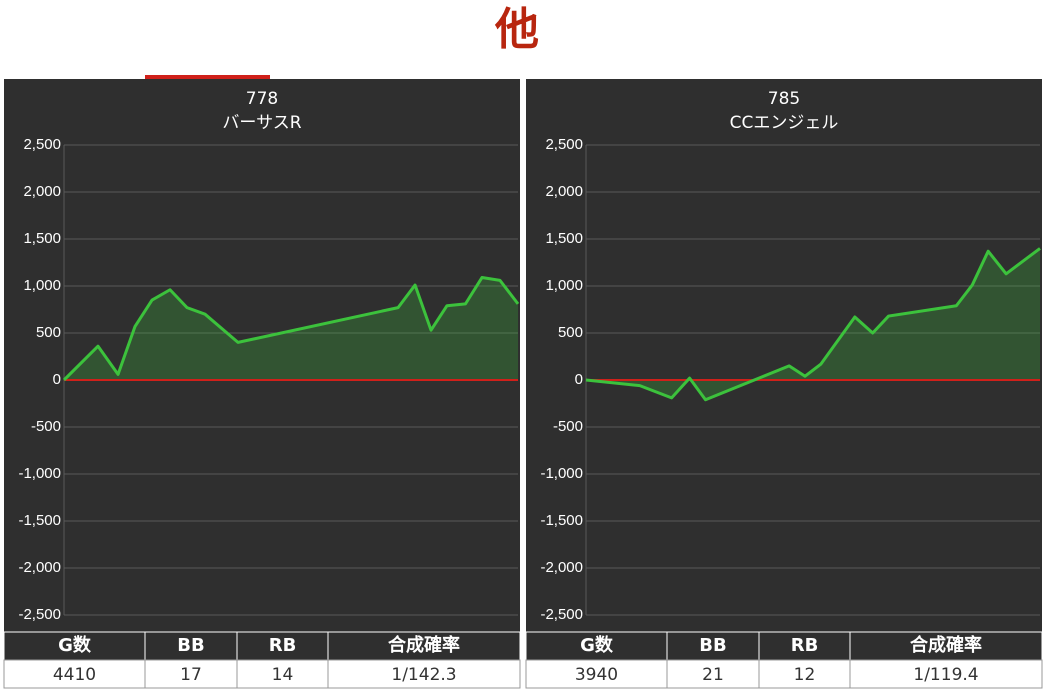 This screenshot has width=1046, height=692. What do you see at coordinates (516, 29) in the screenshot?
I see `page-title: 他` at bounding box center [516, 29].